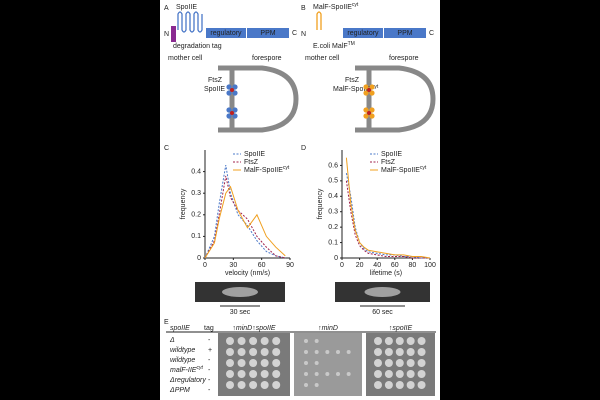  I want to click on label-text: malF-IIE, so click(183, 370).